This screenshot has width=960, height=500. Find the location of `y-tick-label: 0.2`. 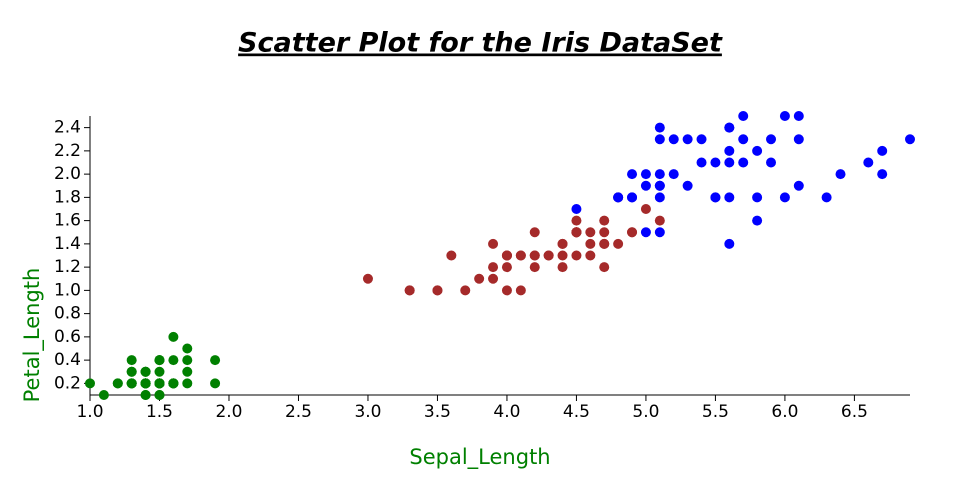

y-tick-label: 0.2 is located at coordinates (67, 383).